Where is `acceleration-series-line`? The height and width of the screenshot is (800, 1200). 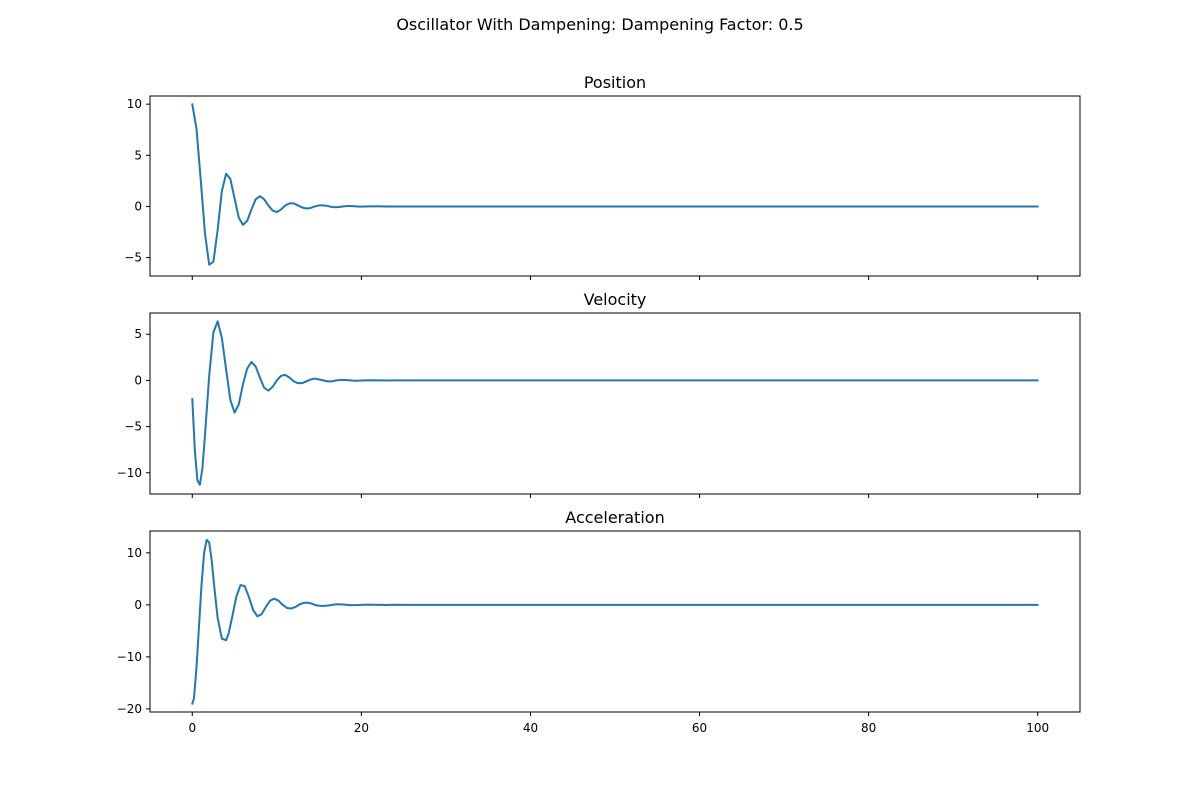
acceleration-series-line is located at coordinates (615, 621).